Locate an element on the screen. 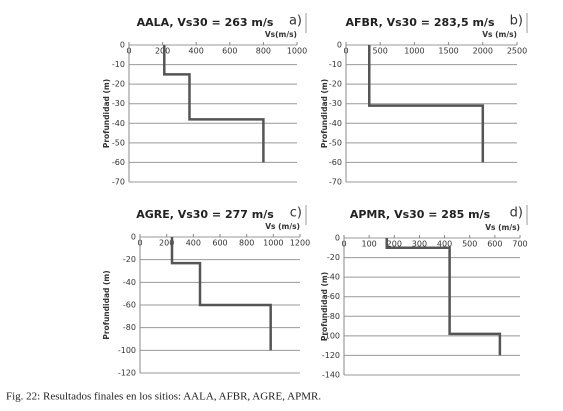  x-tick-label: 2000 is located at coordinates (483, 51).